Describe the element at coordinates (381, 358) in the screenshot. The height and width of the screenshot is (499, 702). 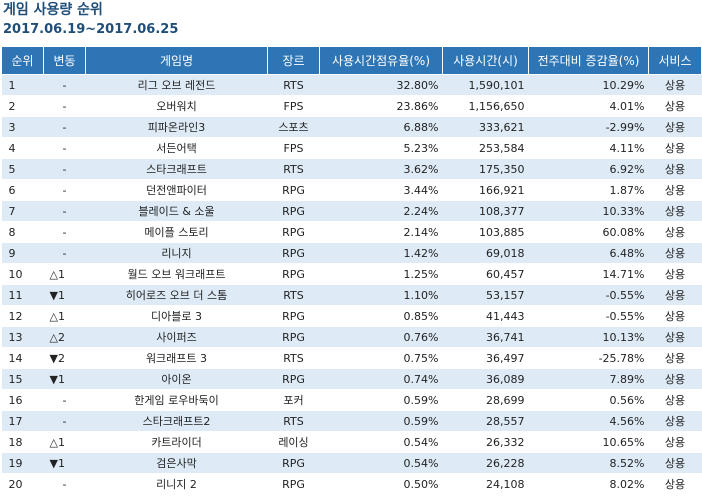
I see `usage-share-cell: 0.75%` at that location.